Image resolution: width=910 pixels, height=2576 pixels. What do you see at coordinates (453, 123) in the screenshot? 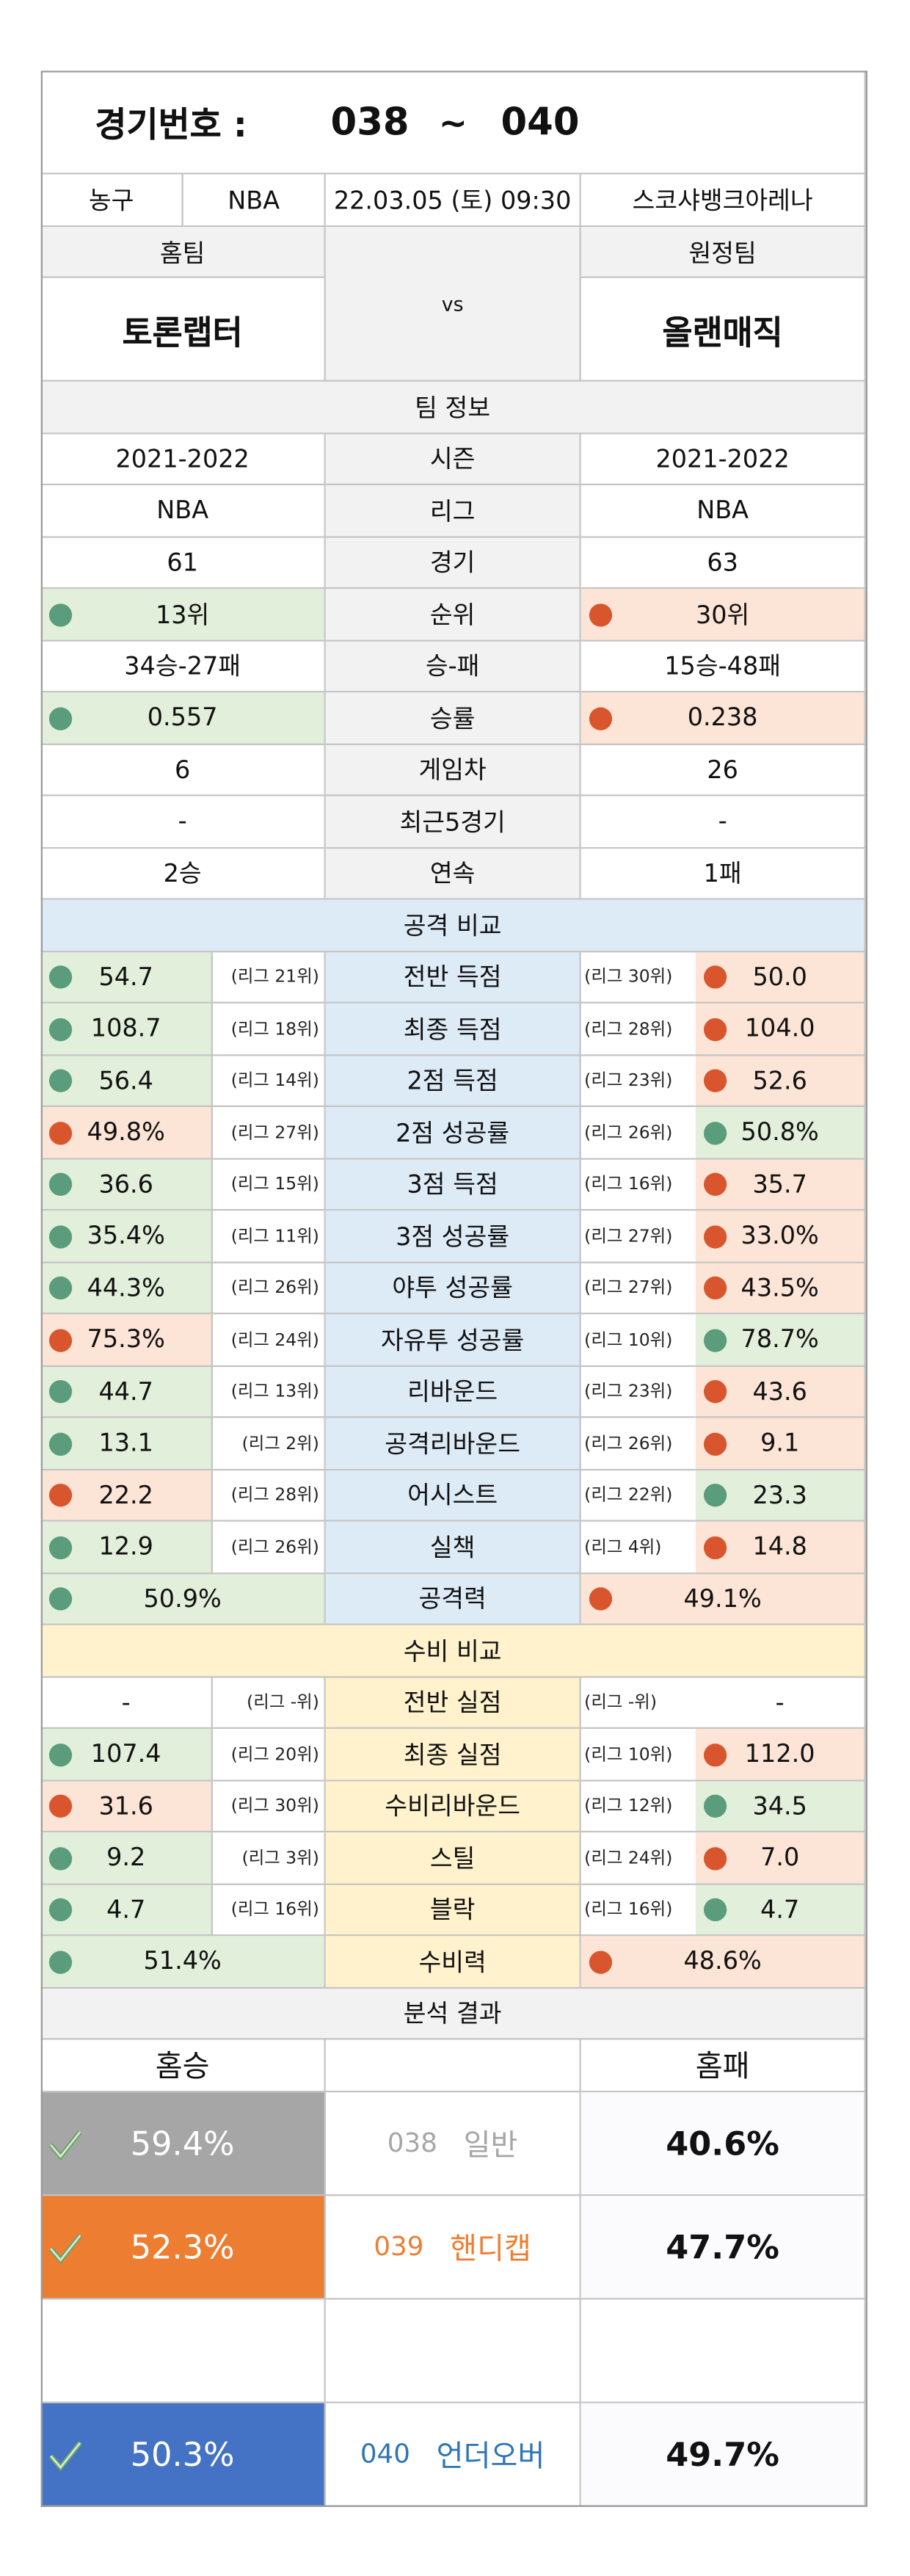
I see `title-row` at bounding box center [453, 123].